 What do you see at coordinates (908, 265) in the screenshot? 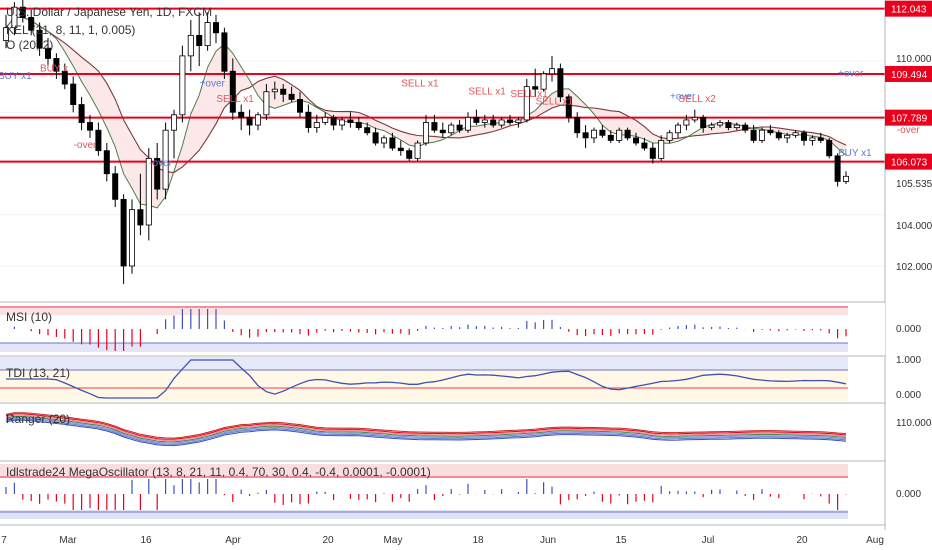
I see `price-axis: 110.000 104.000 102.000 105.535` at bounding box center [908, 265].